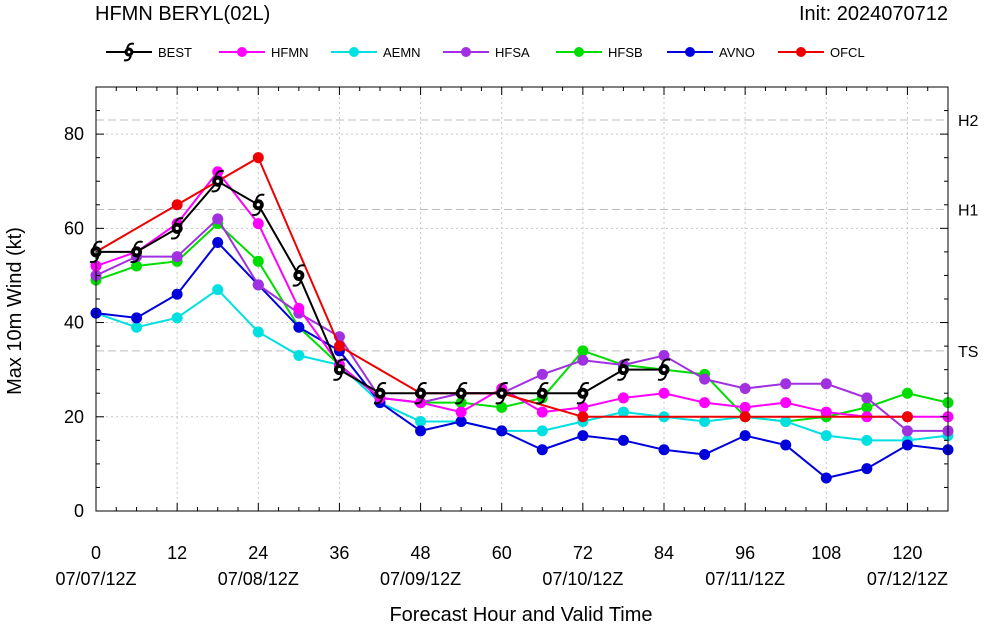 This screenshot has height=624, width=984. Describe the element at coordinates (177, 553) in the screenshot. I see `x-tick-label: 12` at that location.